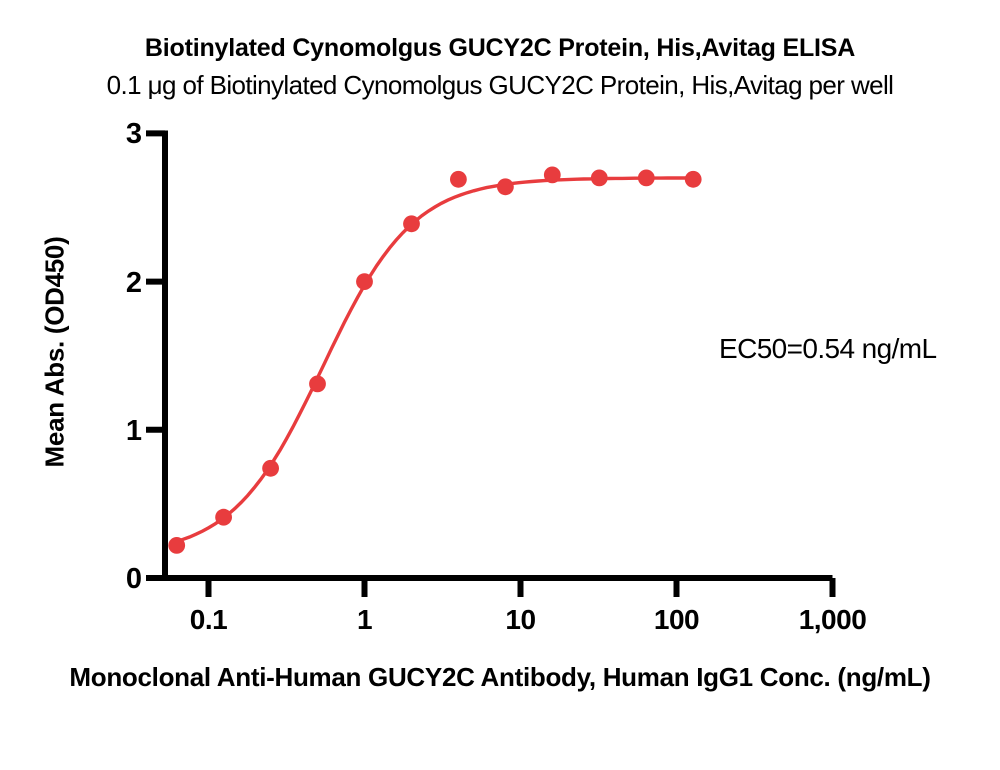  I want to click on x-tick-label: 1, so click(364, 619).